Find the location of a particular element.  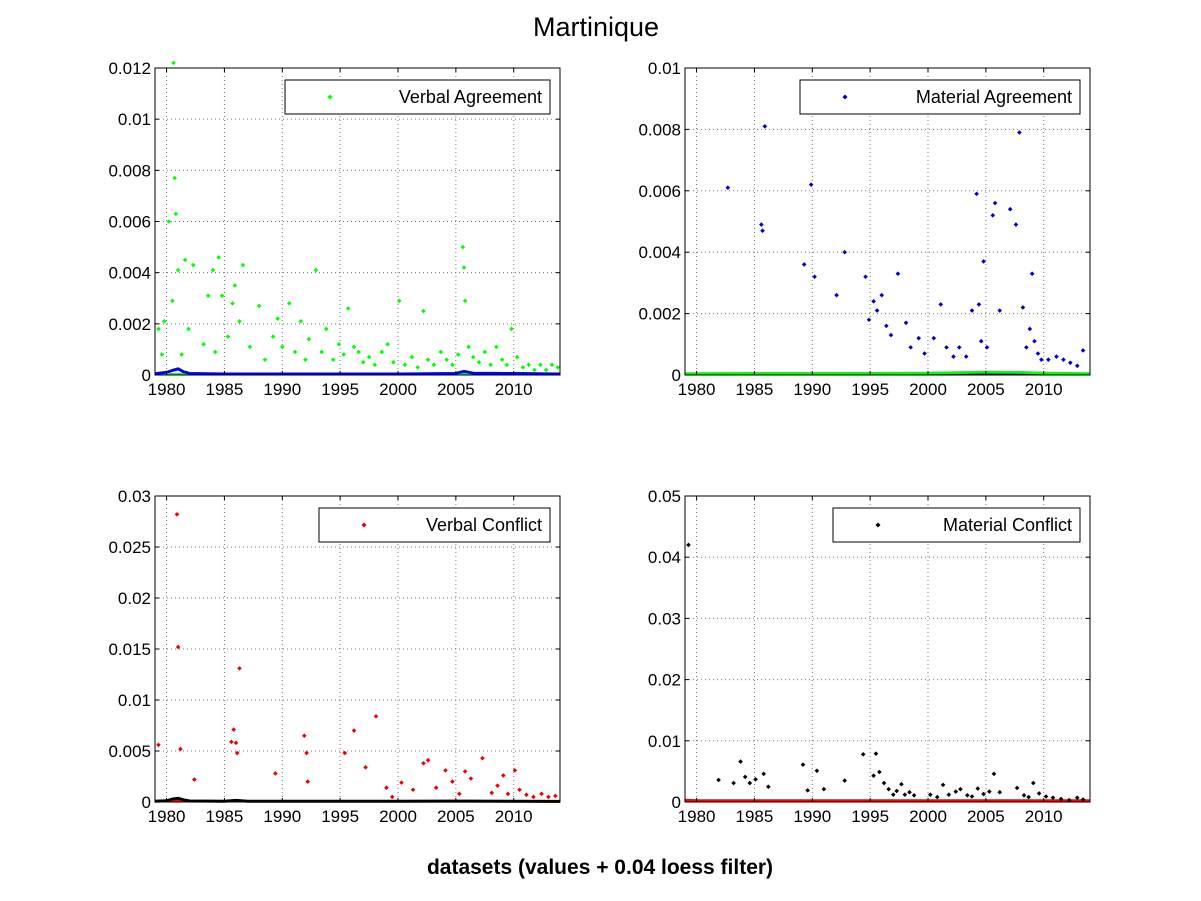

material-agreement-axes-box is located at coordinates (887, 221).